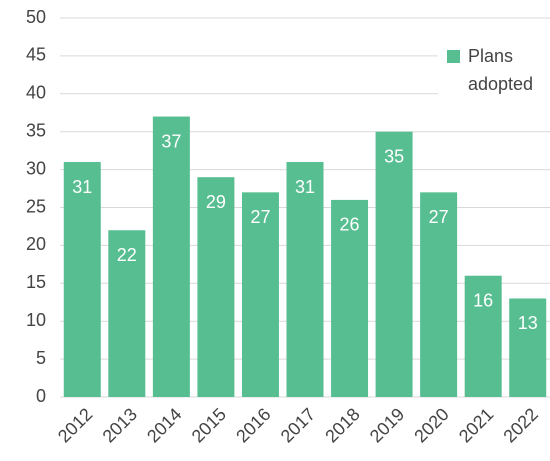  What do you see at coordinates (36, 244) in the screenshot?
I see `y-tick-label: 20` at bounding box center [36, 244].